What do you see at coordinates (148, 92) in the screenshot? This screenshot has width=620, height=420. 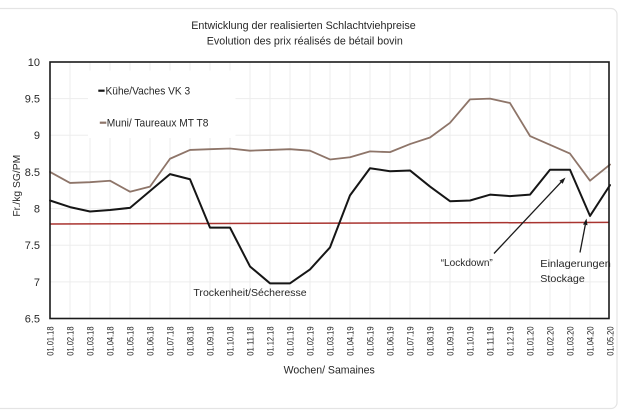 I see `svg-text: Kühe/Vaches VK 3` at bounding box center [148, 92].